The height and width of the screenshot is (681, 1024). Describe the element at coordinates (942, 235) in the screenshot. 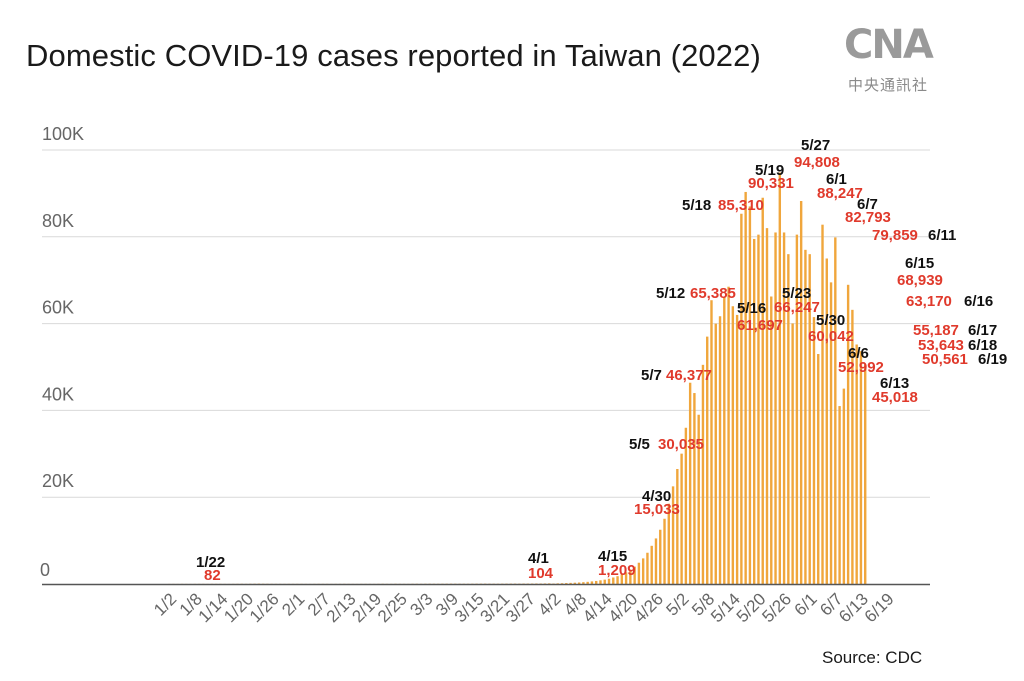

I see `annotation-date-label: 6/11` at that location.